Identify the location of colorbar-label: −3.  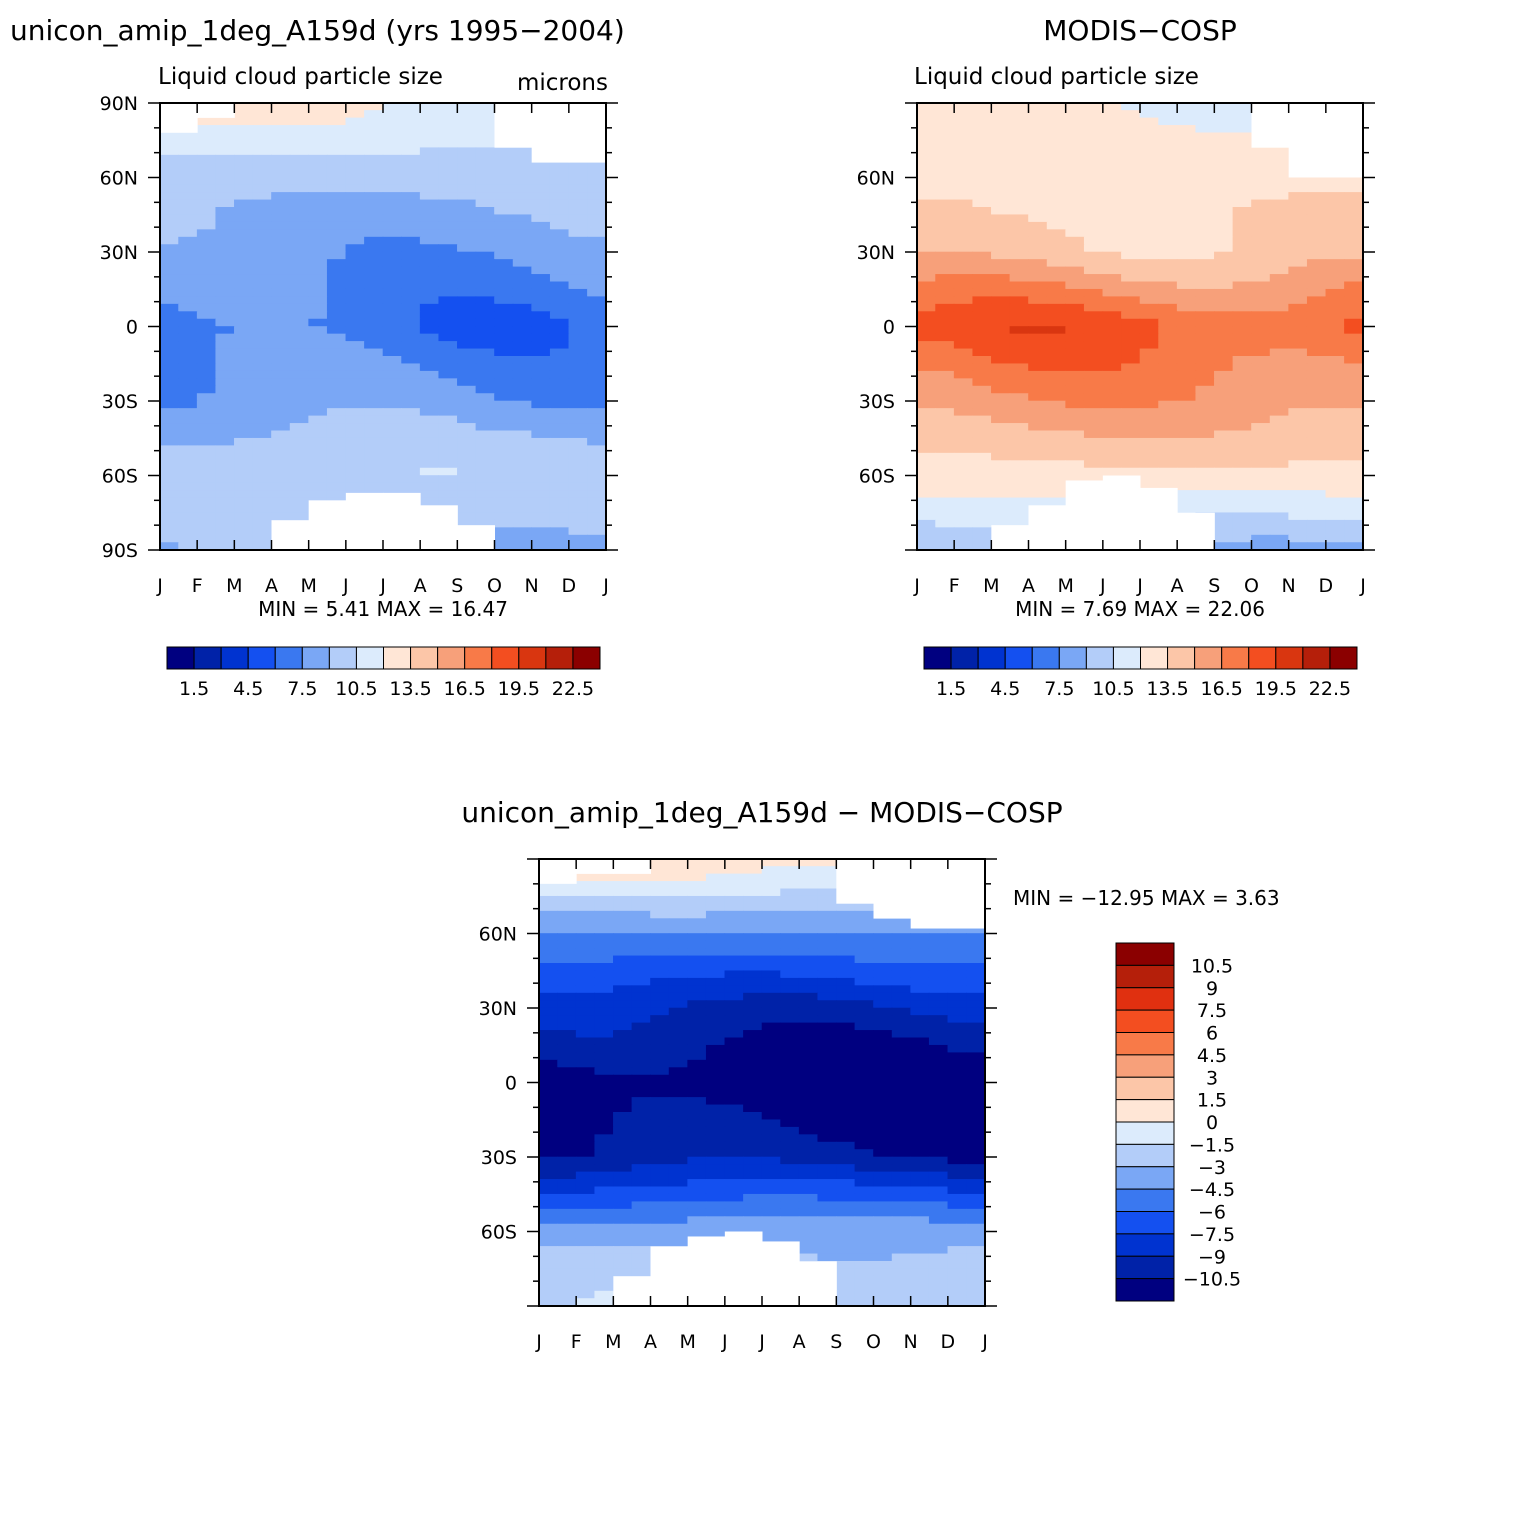
(1212, 1168).